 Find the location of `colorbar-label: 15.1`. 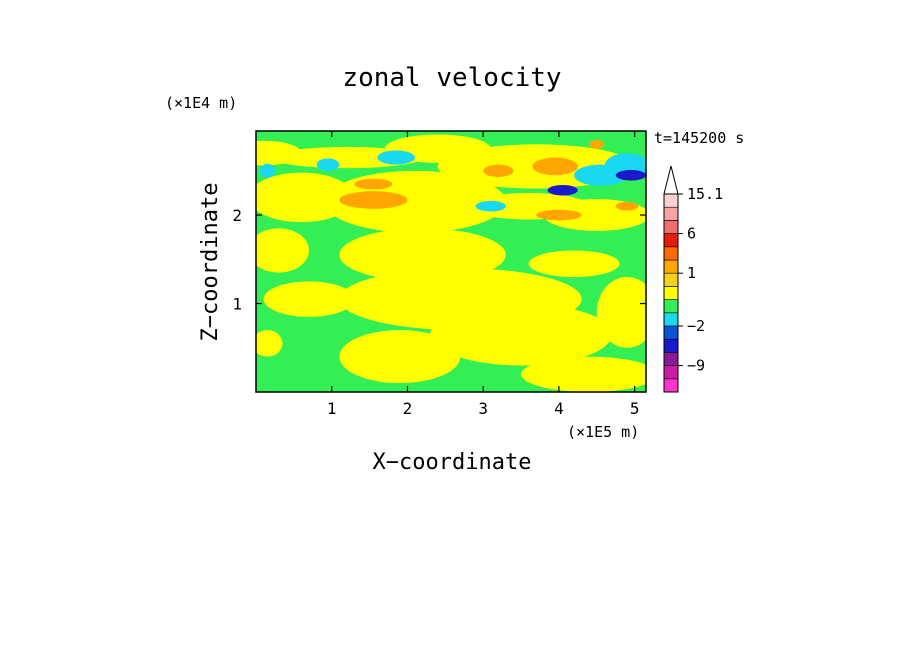

colorbar-label: 15.1 is located at coordinates (705, 194).